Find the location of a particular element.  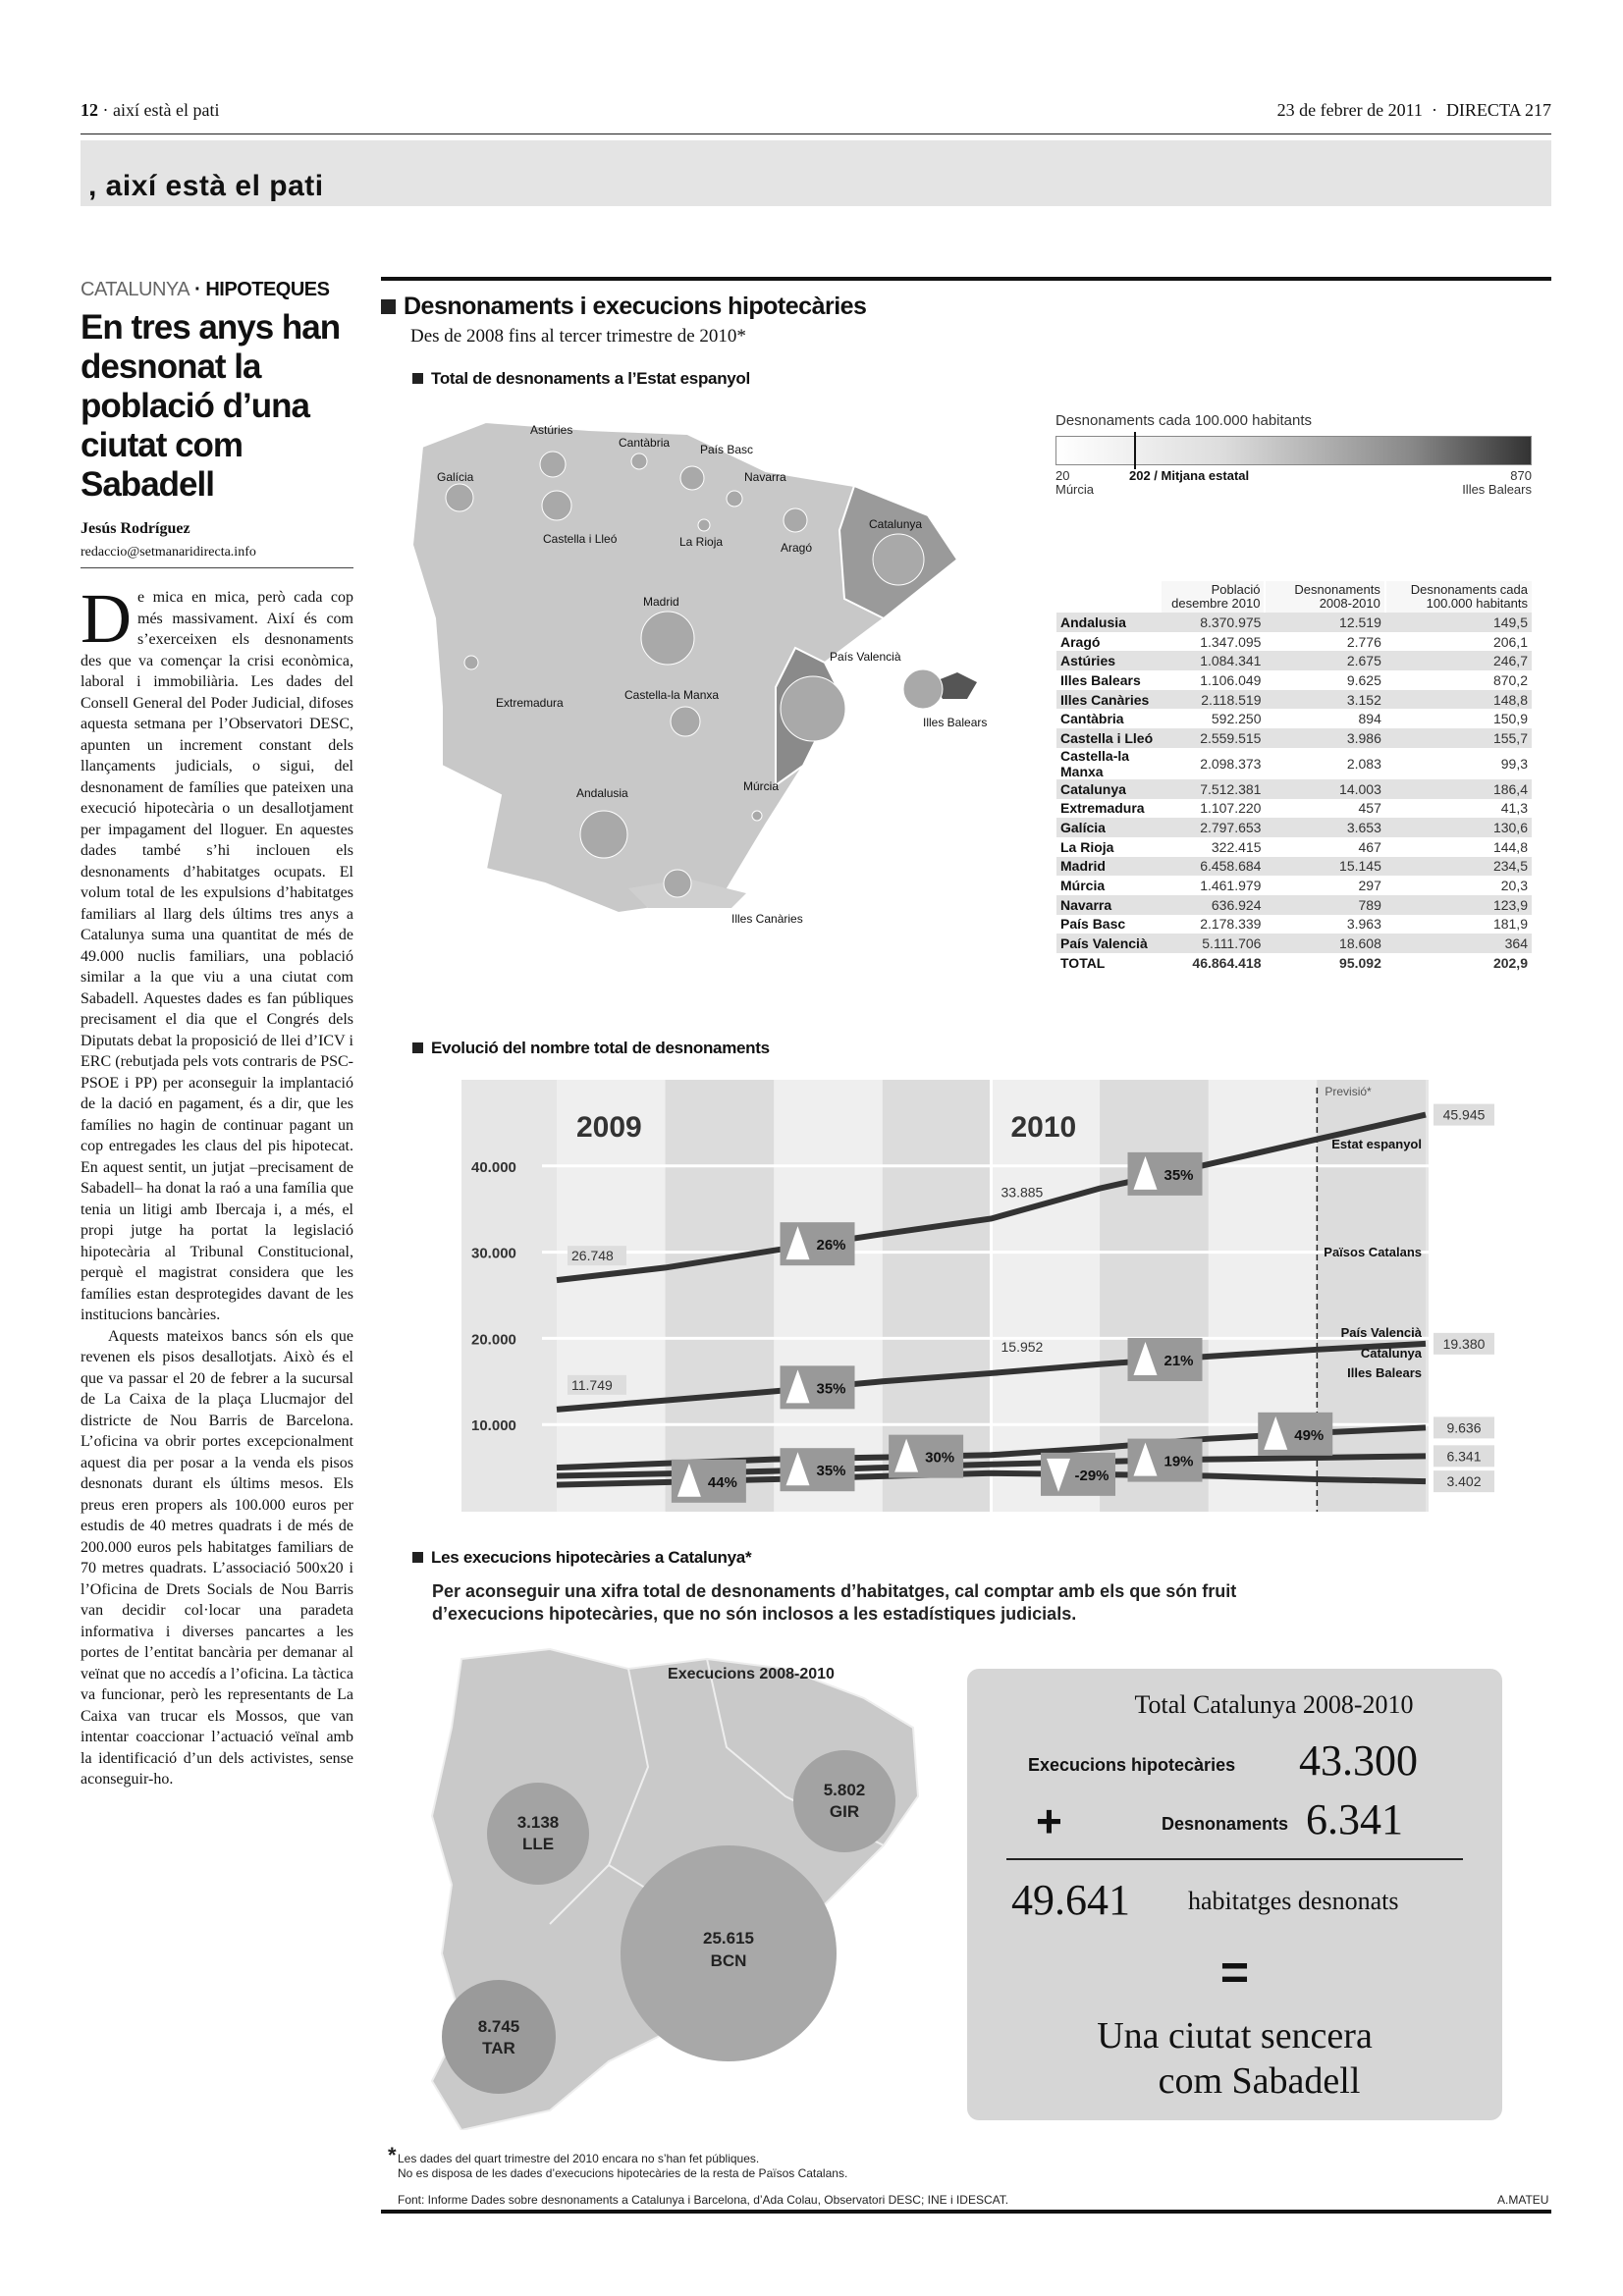

table-cell: Galícia is located at coordinates (1108, 827).